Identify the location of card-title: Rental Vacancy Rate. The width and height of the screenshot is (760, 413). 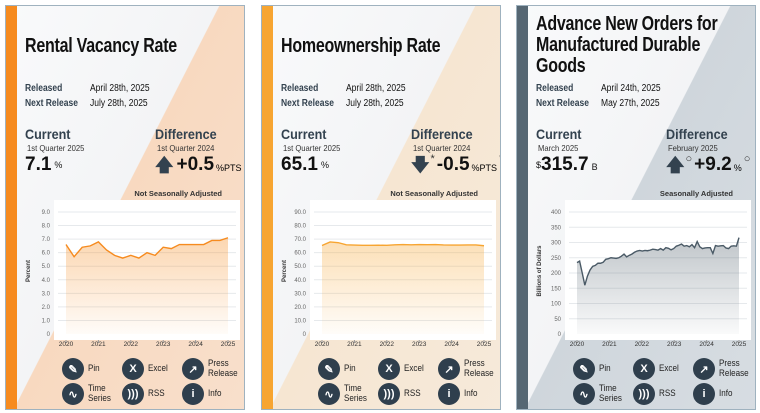
(101, 46).